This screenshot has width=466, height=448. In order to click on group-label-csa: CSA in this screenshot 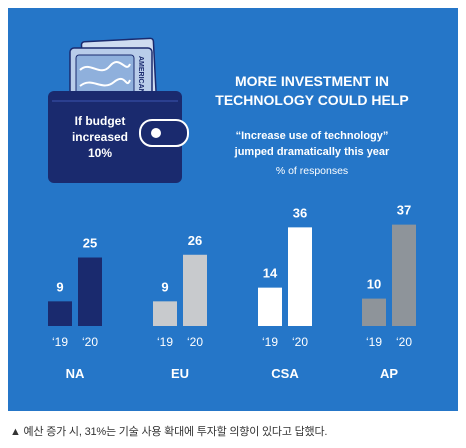, I will do `click(285, 373)`.